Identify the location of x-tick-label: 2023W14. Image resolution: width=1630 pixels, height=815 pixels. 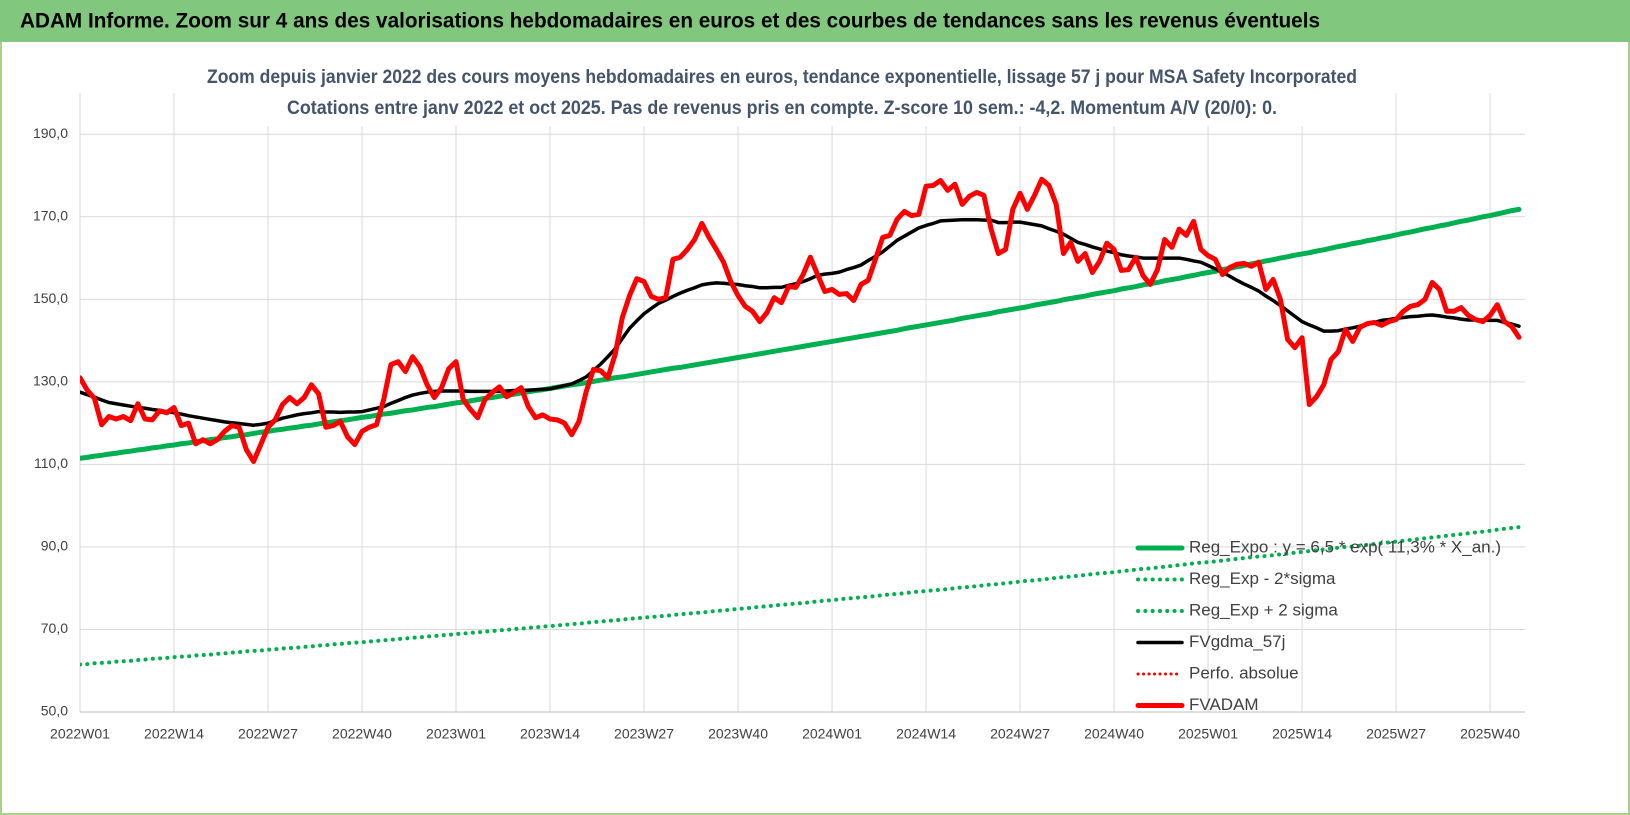
(550, 734).